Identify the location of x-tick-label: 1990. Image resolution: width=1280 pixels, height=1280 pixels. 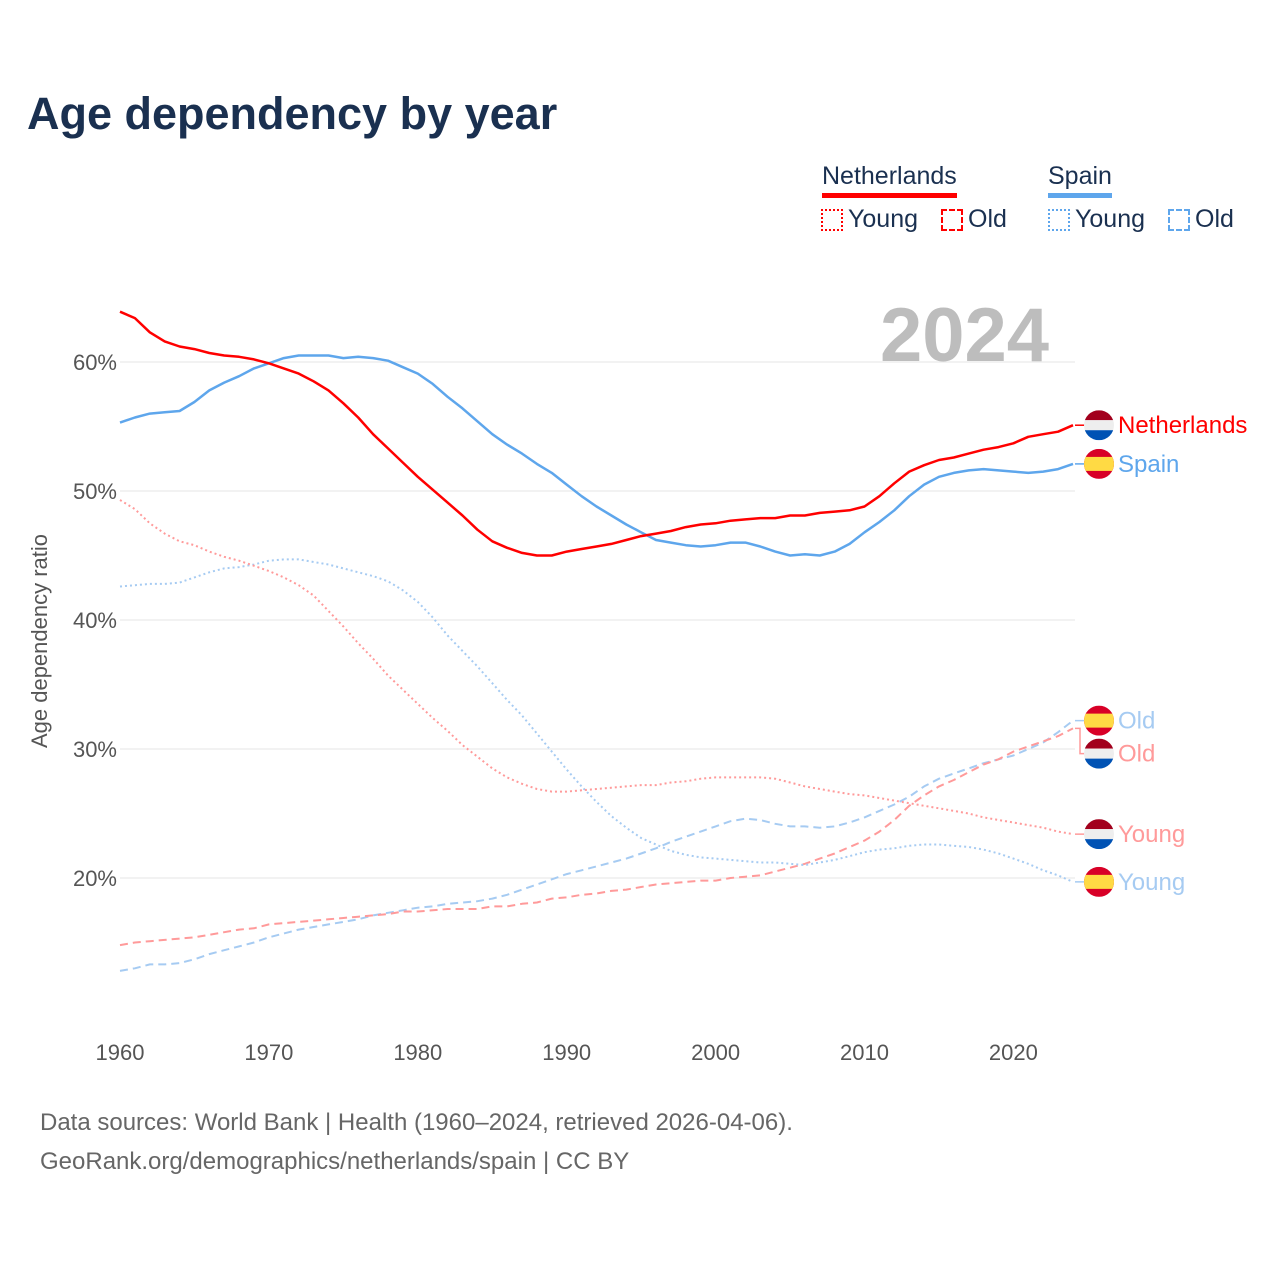
(566, 1052).